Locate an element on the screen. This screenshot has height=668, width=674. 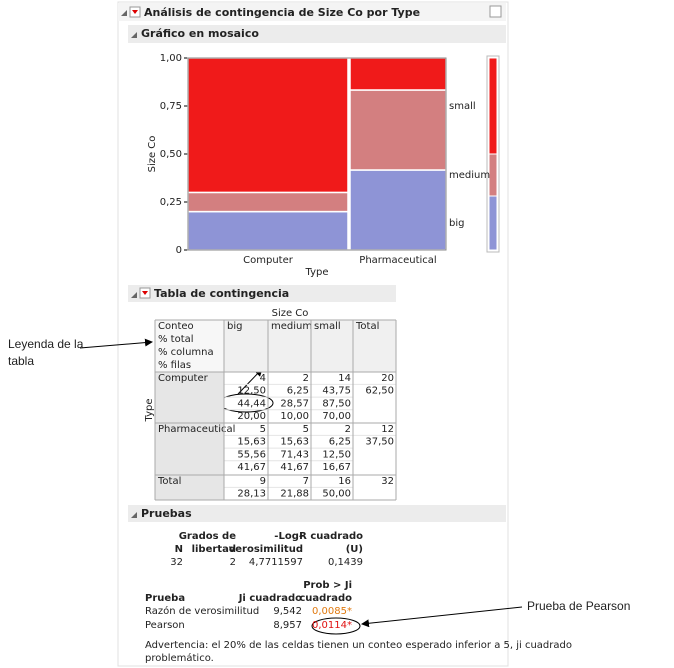
y-tick-label: 0,75 is located at coordinates (171, 106).